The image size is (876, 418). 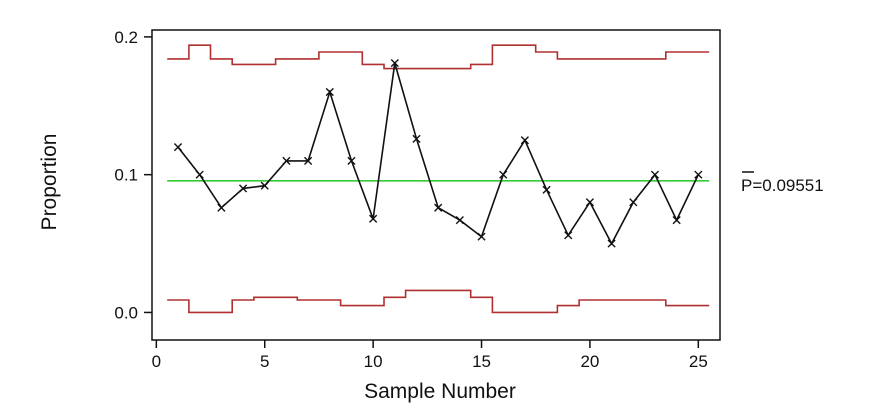 What do you see at coordinates (589, 361) in the screenshot?
I see `x-tick-label: 20` at bounding box center [589, 361].